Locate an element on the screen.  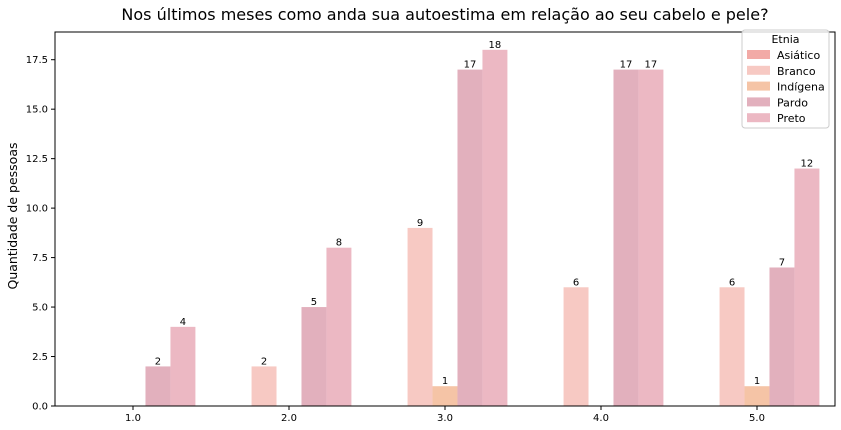
y-tick-label: 0.0 is located at coordinates (40, 407).